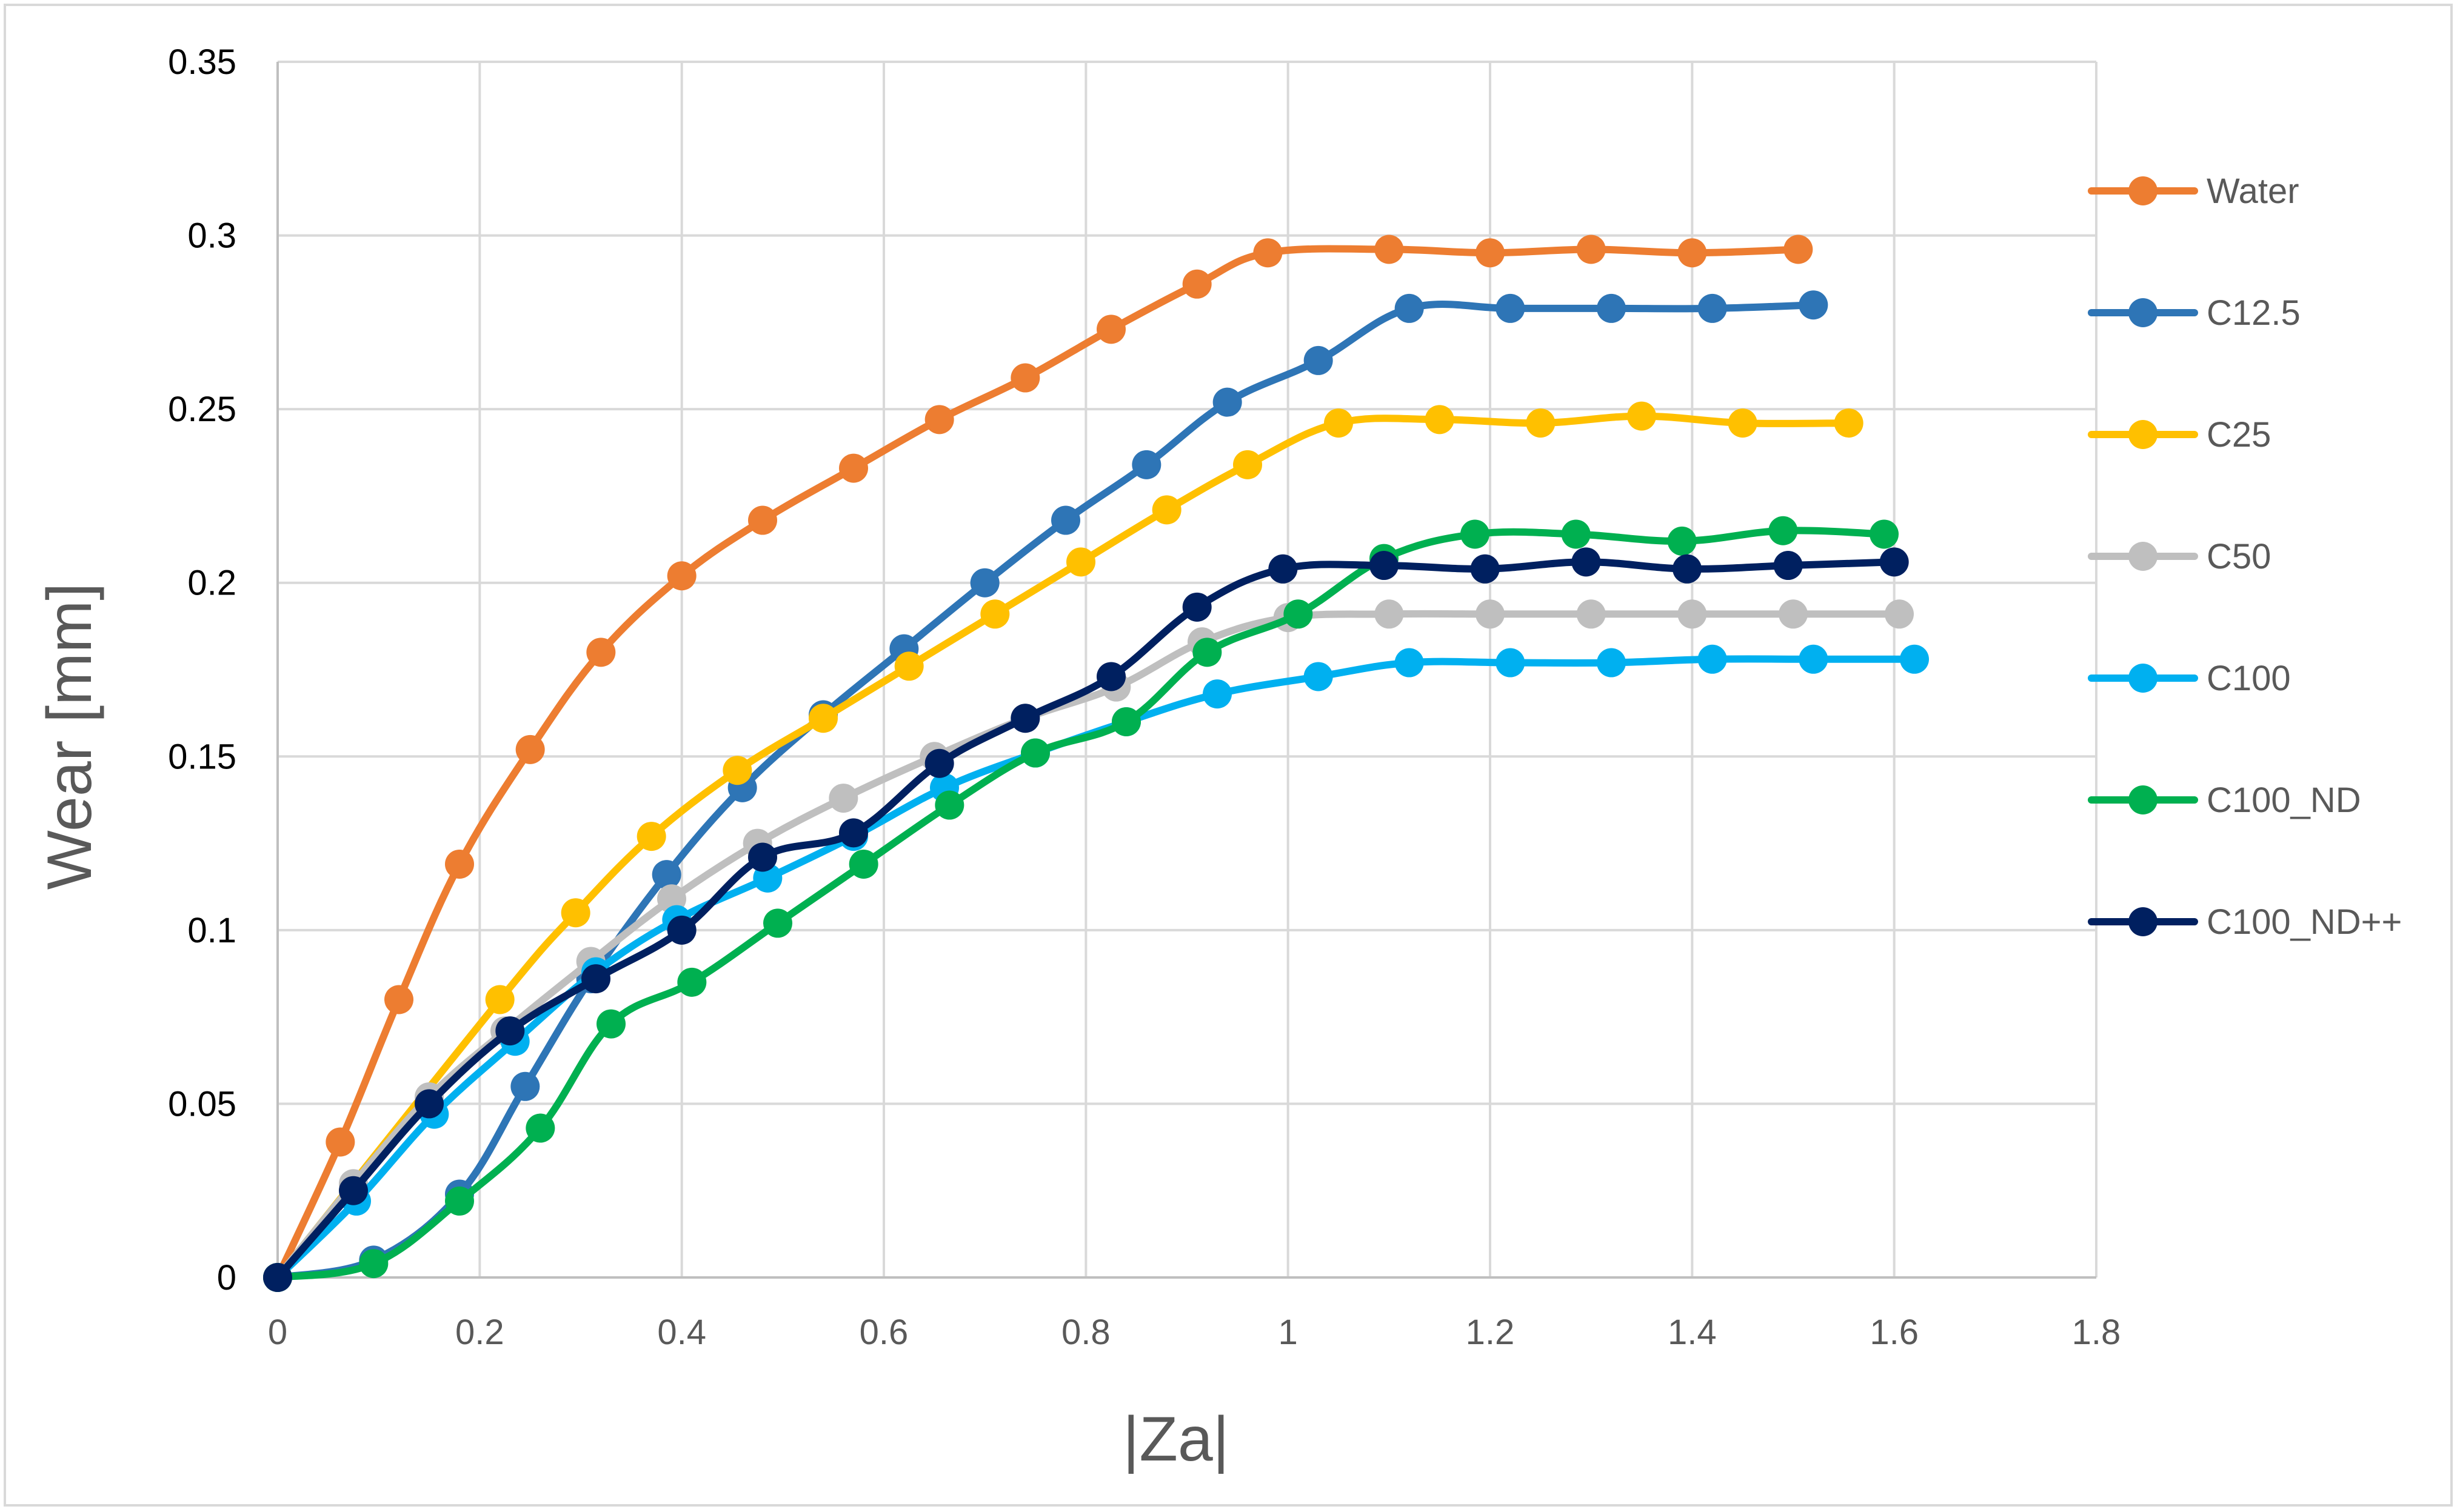  What do you see at coordinates (2249, 678) in the screenshot?
I see `legend-label: C100` at bounding box center [2249, 678].